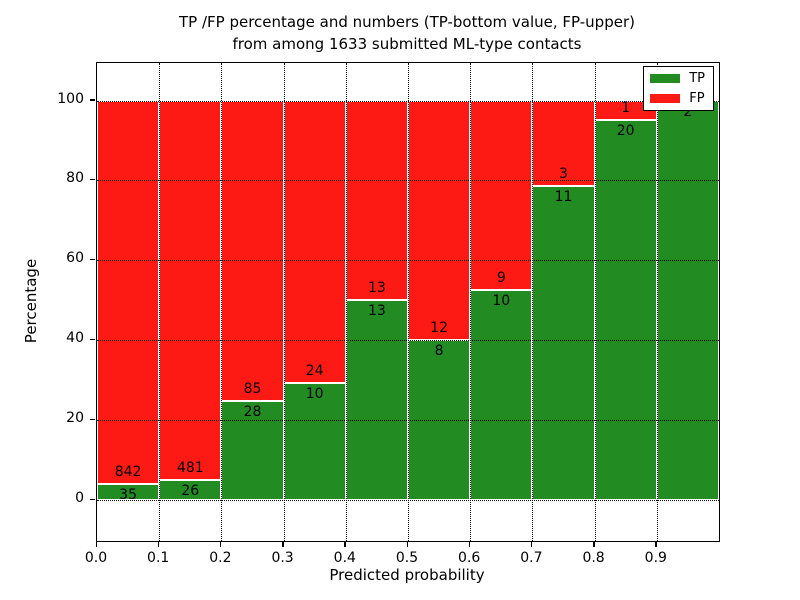  What do you see at coordinates (75, 338) in the screenshot?
I see `y-tick-label: 40` at bounding box center [75, 338].